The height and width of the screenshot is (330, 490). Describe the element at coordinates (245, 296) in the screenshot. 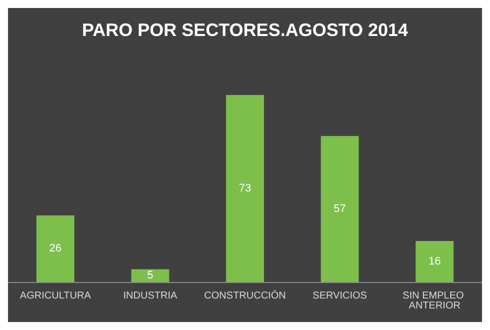

I see `x-tick-label: CONSTRUCCIÓN` at that location.